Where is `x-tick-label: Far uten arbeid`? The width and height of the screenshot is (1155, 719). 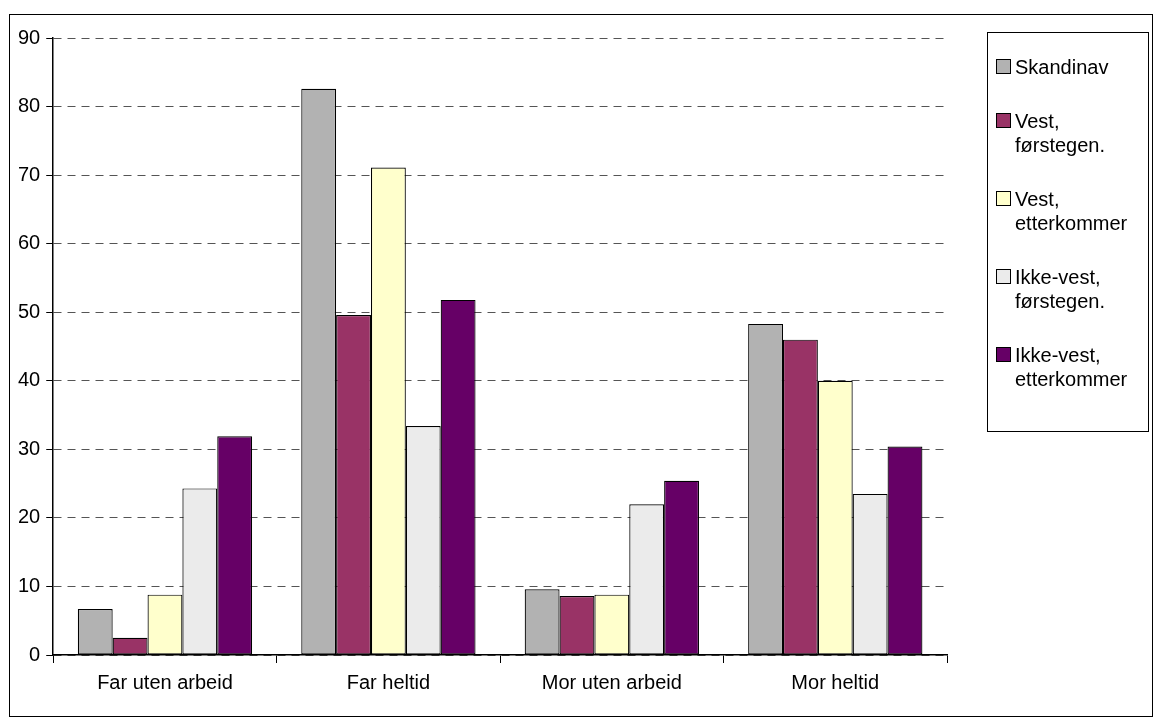 x-tick-label: Far uten arbeid is located at coordinates (165, 681).